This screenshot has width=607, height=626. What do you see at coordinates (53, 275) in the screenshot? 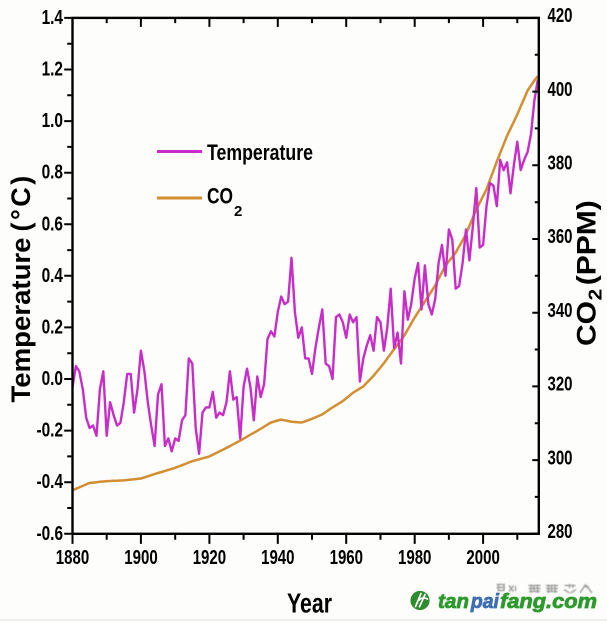
I see `svg-text: 0.4` at bounding box center [53, 275].